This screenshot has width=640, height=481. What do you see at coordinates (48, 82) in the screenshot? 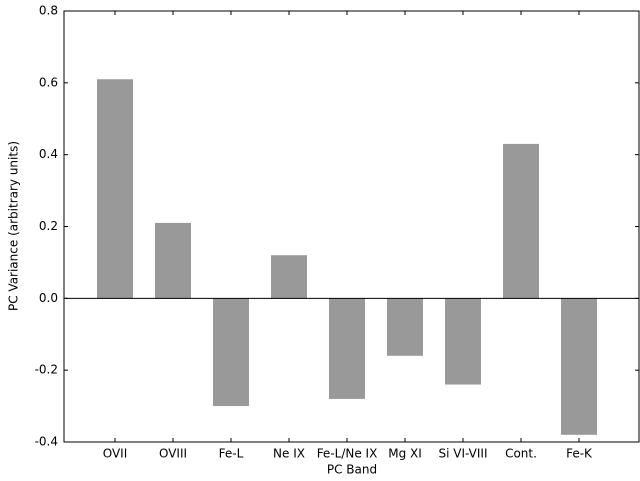
I see `y-tick-label: 0.6` at bounding box center [48, 82].